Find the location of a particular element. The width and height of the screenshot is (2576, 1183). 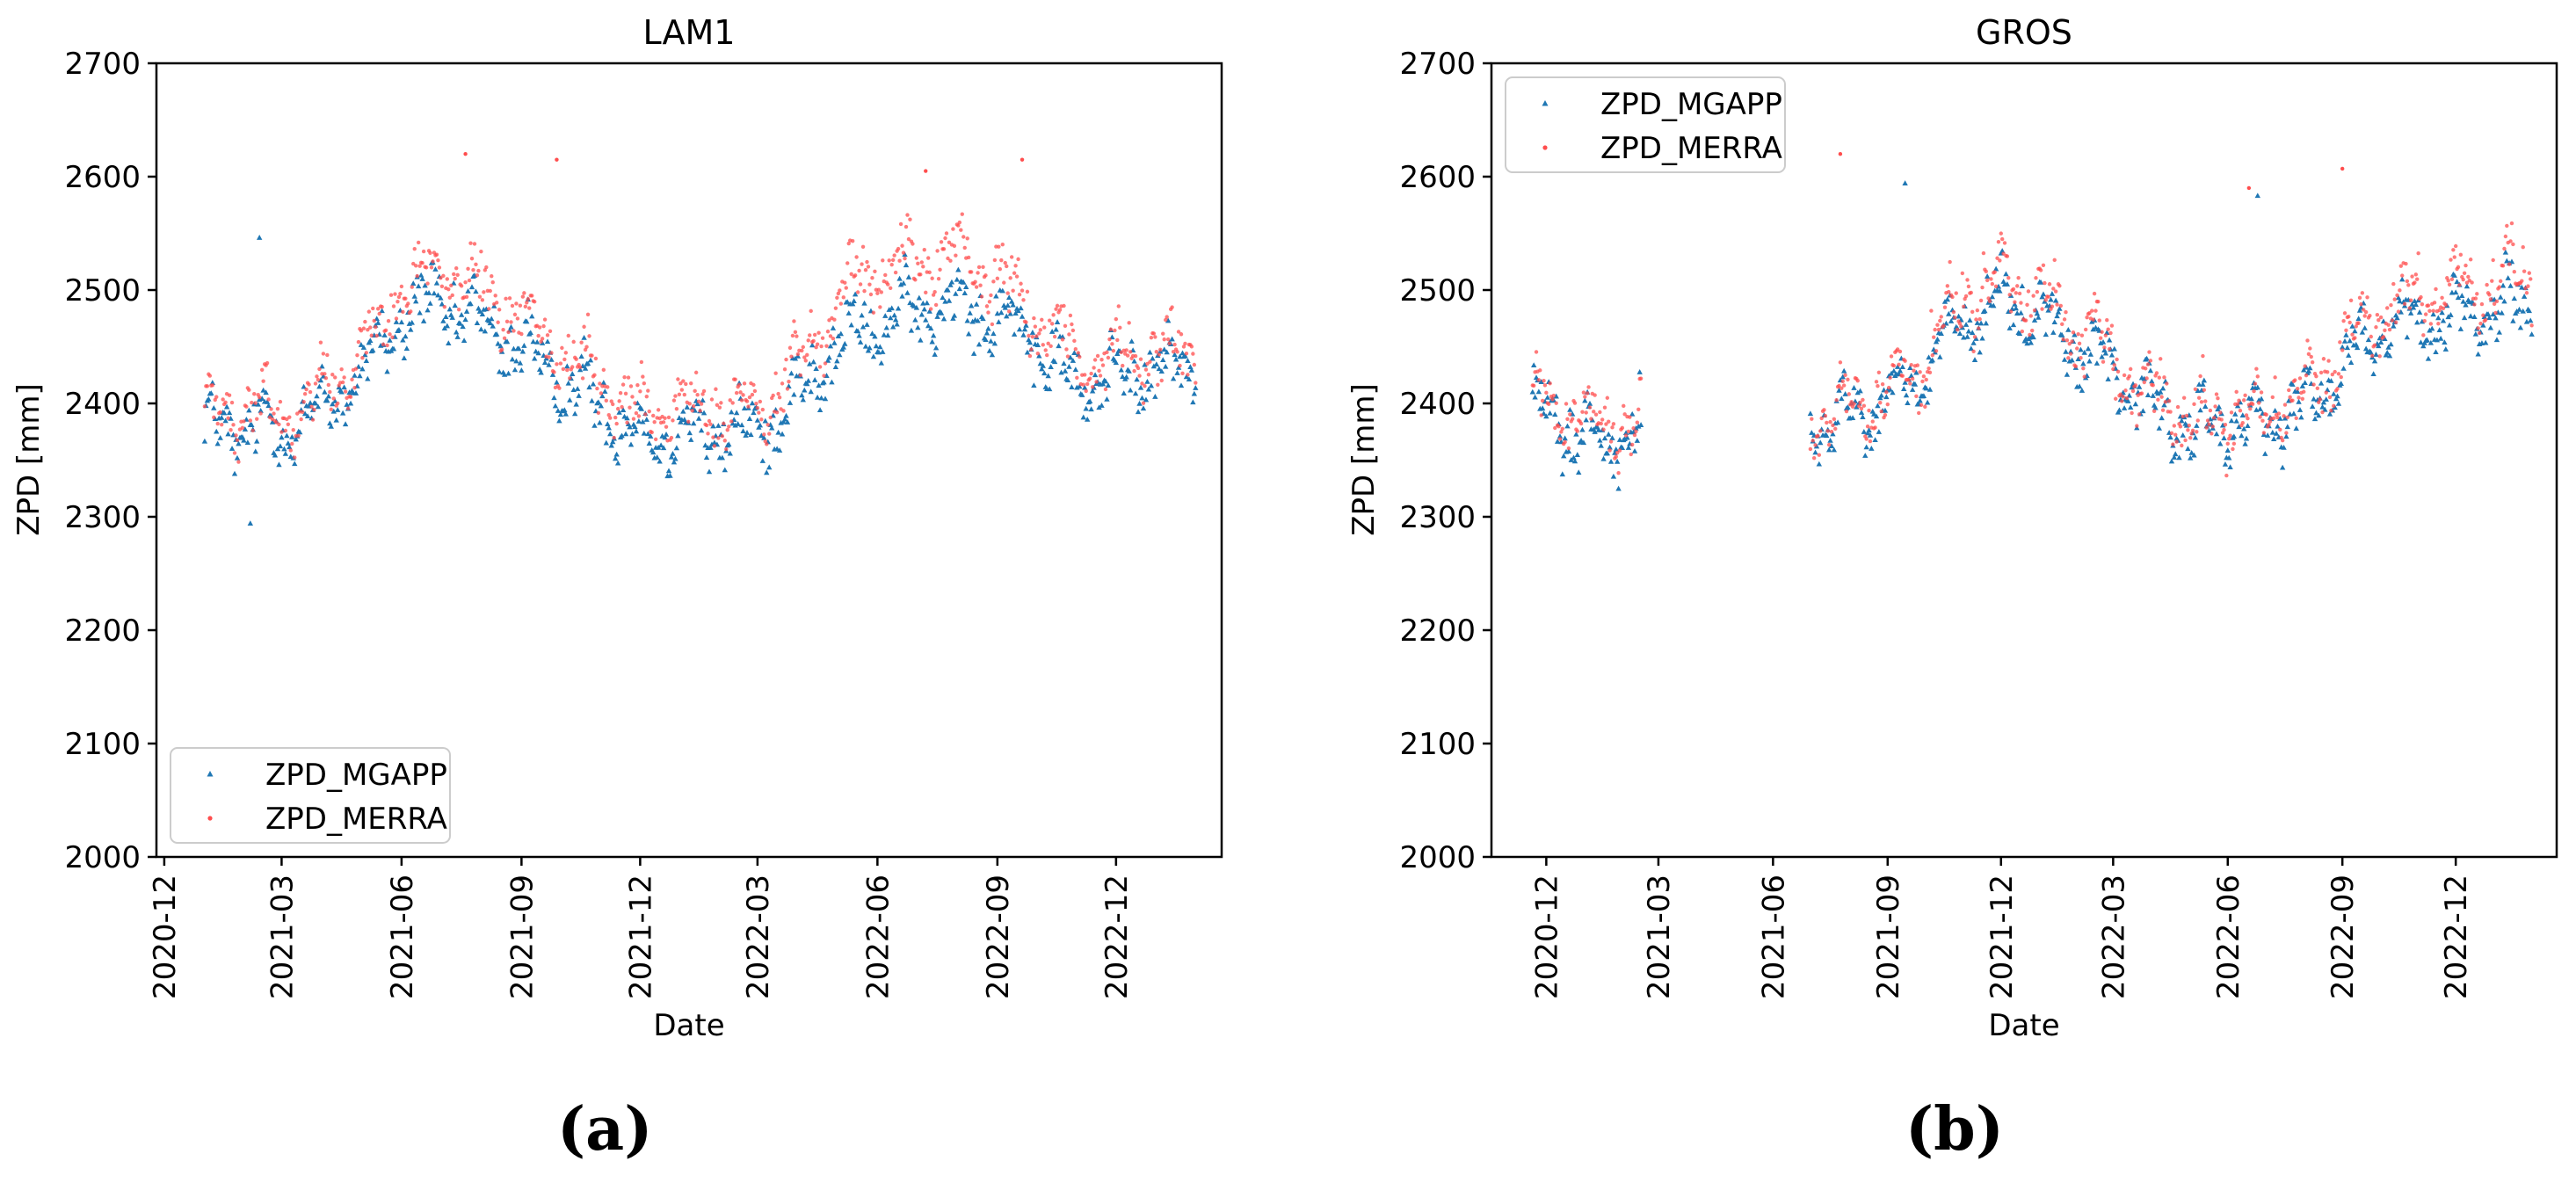

y-tick-label: 2200 is located at coordinates (102, 631).